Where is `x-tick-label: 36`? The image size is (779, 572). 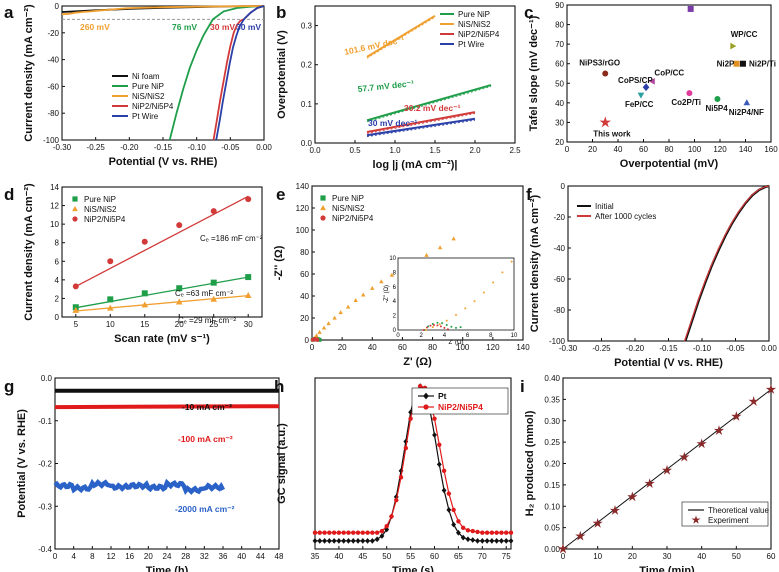 x-tick-label: 36 is located at coordinates (223, 556).